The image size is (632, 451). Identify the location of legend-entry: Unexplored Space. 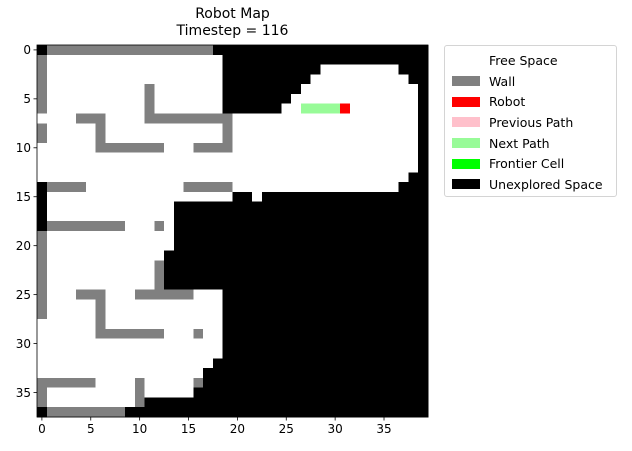
(534, 184).